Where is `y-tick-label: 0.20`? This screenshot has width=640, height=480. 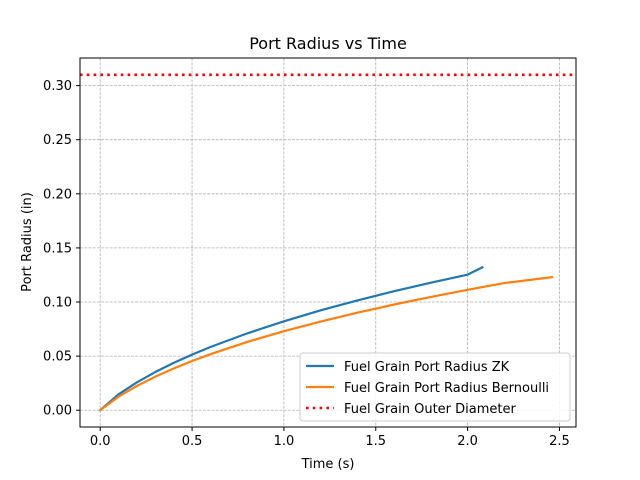
y-tick-label: 0.20 is located at coordinates (57, 194).